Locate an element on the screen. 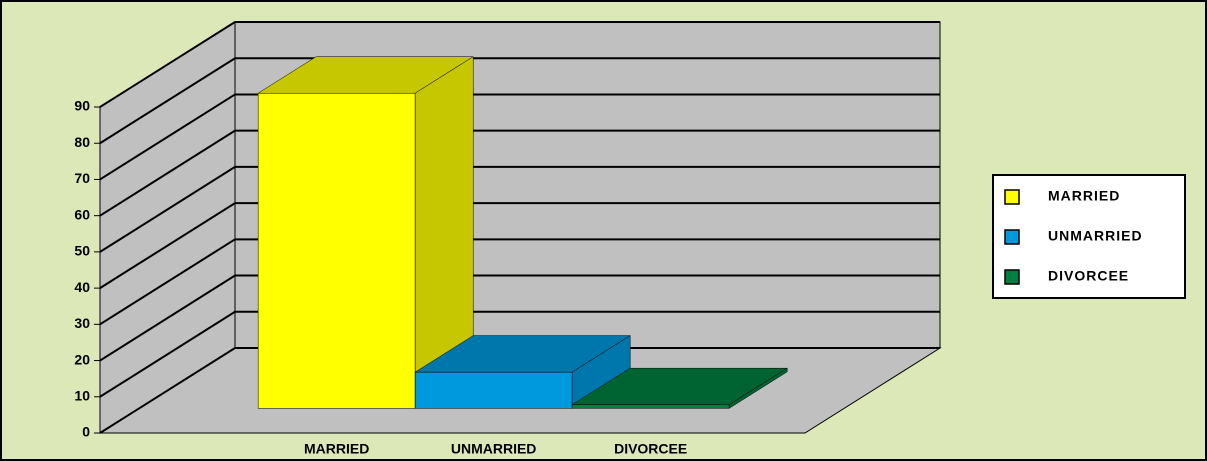  x-tick-label: MARRIED is located at coordinates (336, 449).